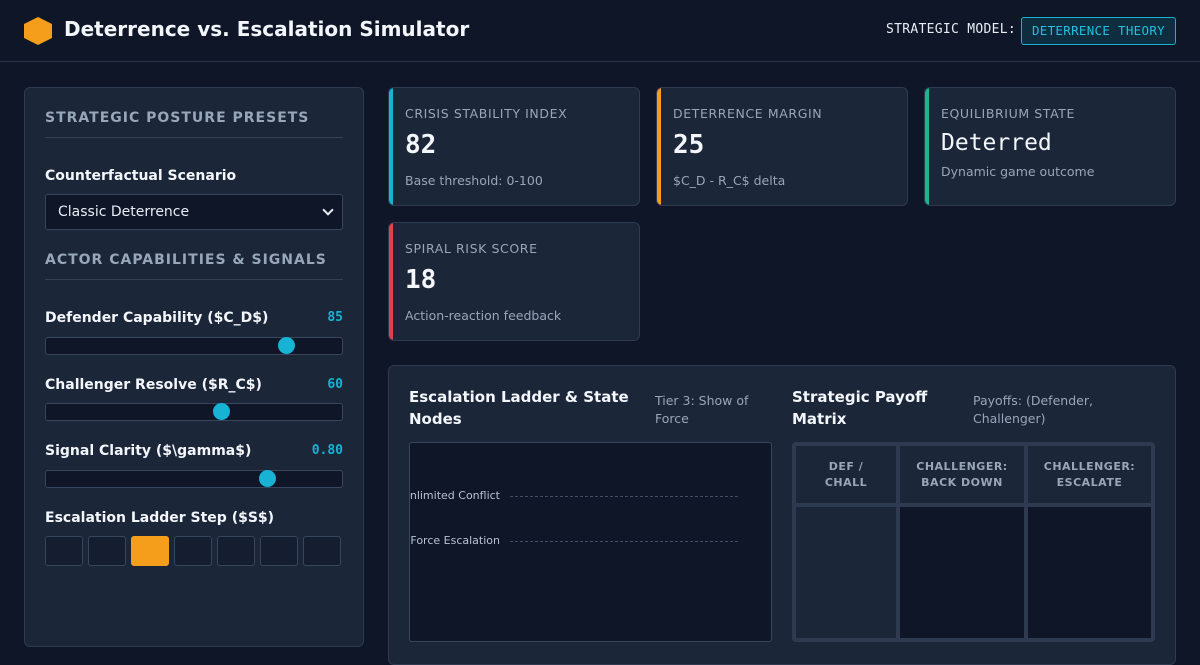 The height and width of the screenshot is (665, 1200). I want to click on escalation-ladder: Unlimited Conflict Force Escalation, so click(590, 542).